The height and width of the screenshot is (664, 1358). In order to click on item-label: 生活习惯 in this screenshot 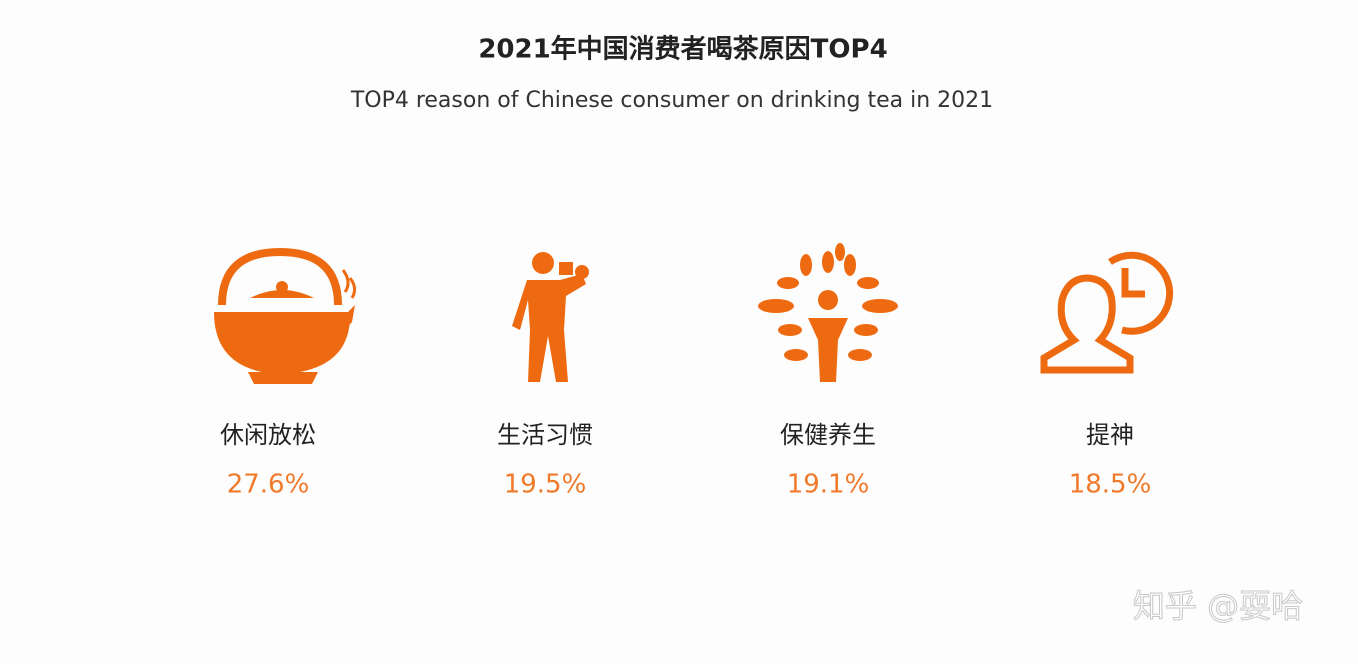, I will do `click(545, 435)`.